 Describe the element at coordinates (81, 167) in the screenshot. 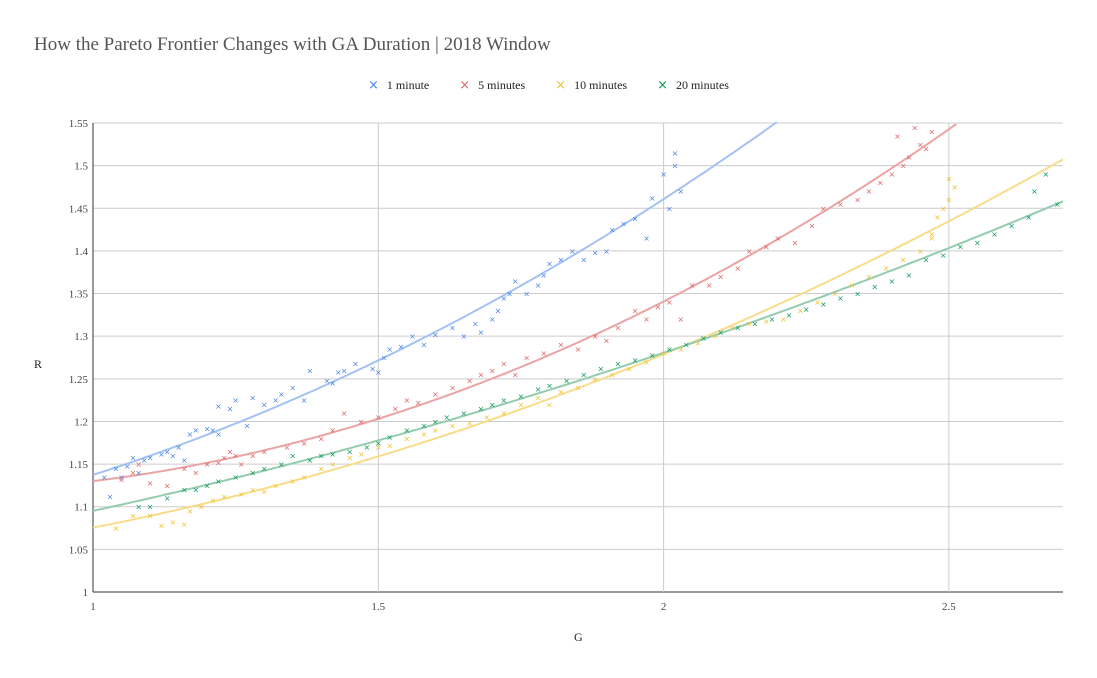

I see `y-tick-label: 1.5` at that location.